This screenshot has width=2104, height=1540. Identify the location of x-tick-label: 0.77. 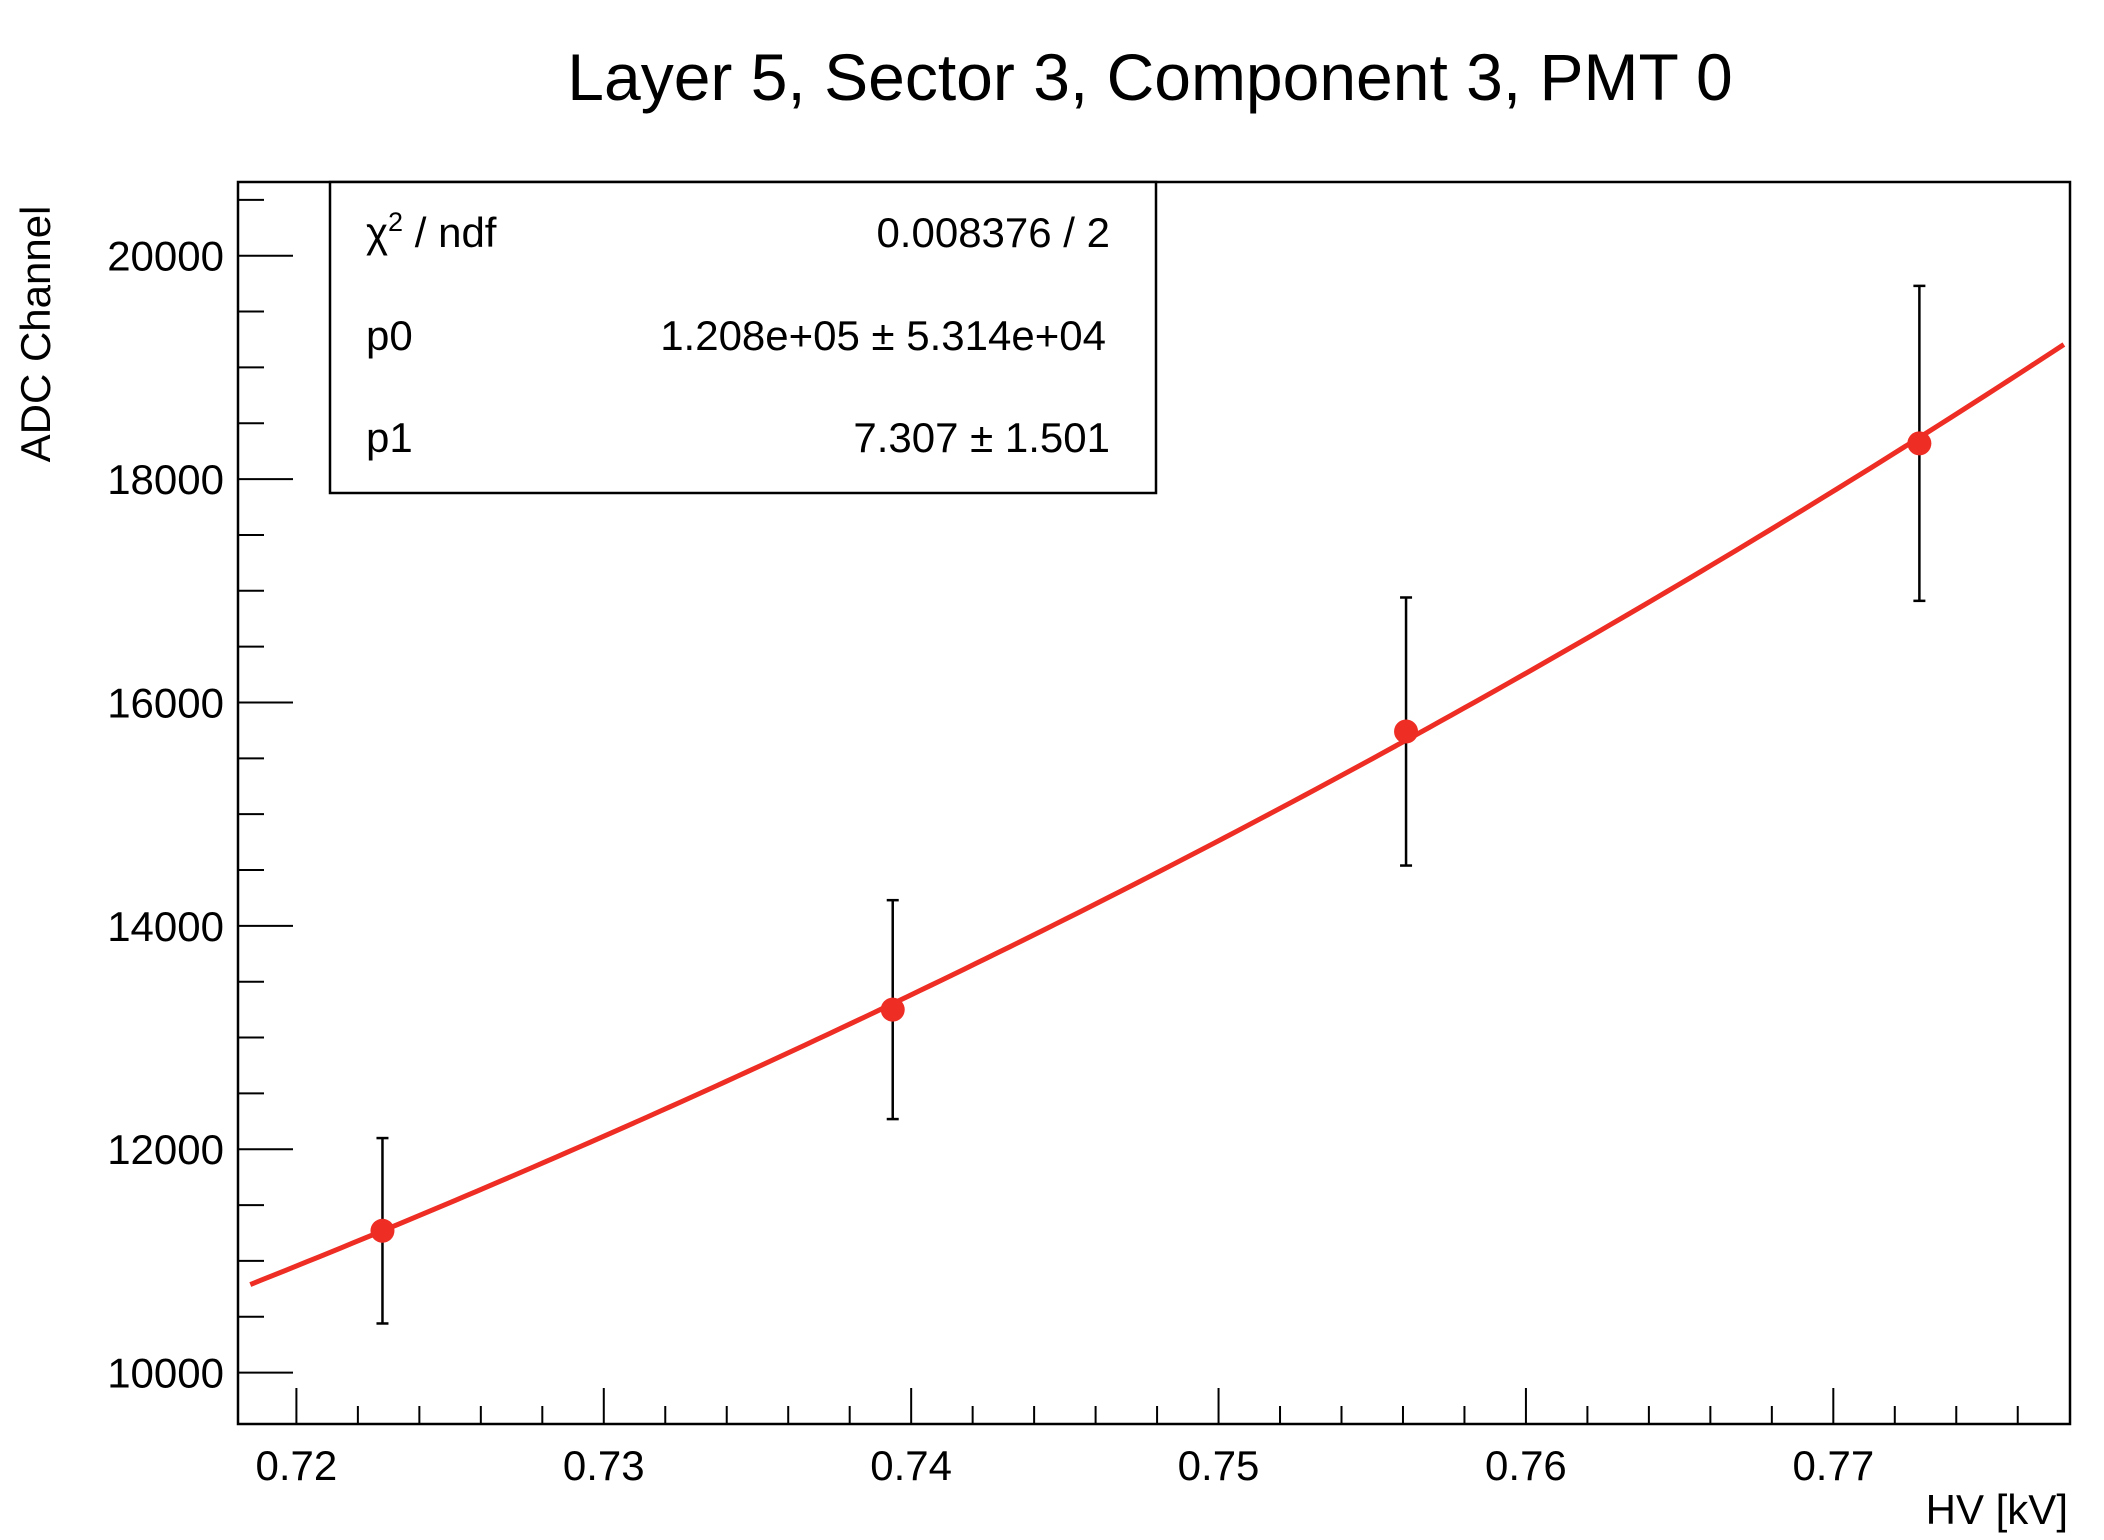
(1833, 1465).